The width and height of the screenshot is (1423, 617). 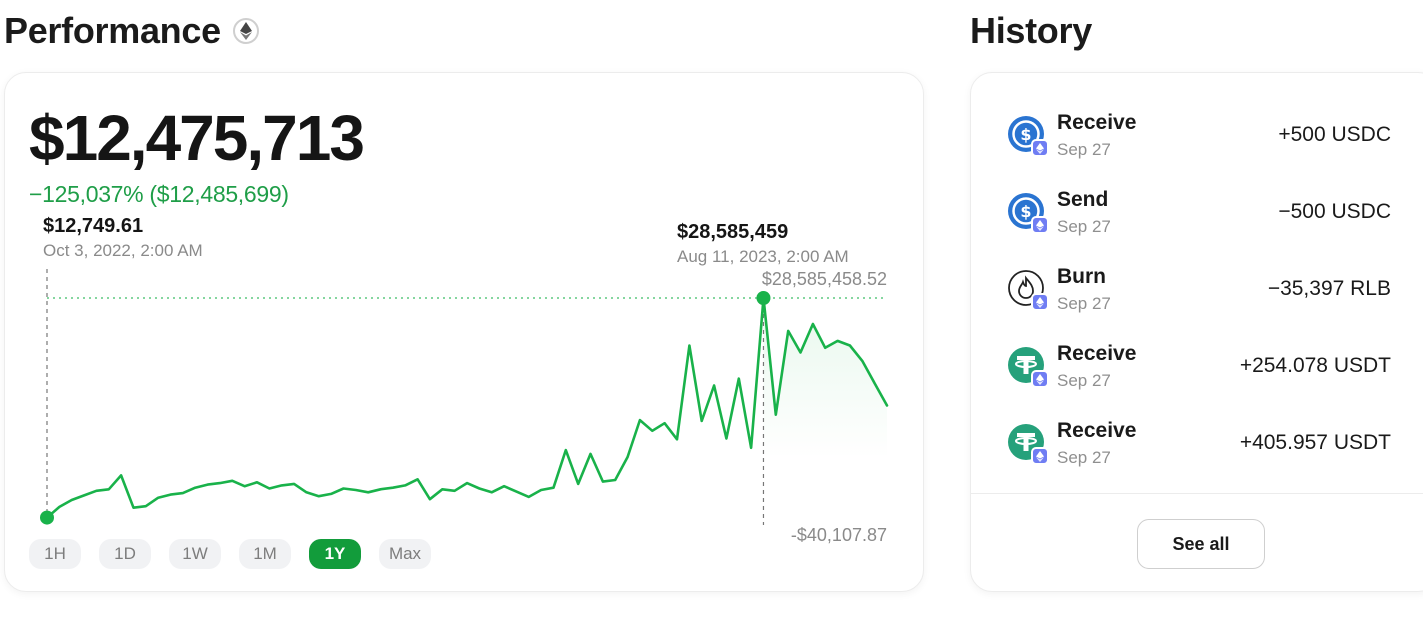 What do you see at coordinates (112, 30) in the screenshot?
I see `performance-title-text: Performance` at bounding box center [112, 30].